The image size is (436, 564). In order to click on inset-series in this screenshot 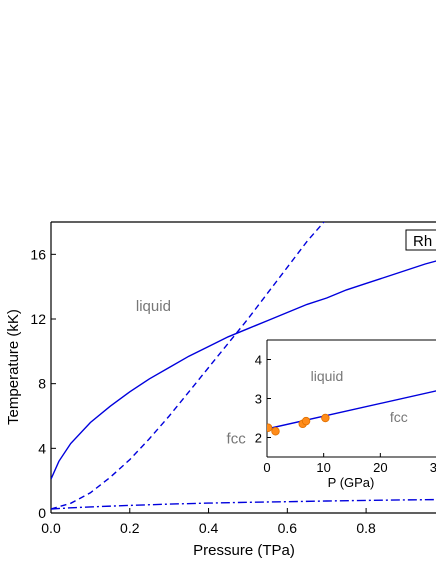, I will do `click(351, 413)`.